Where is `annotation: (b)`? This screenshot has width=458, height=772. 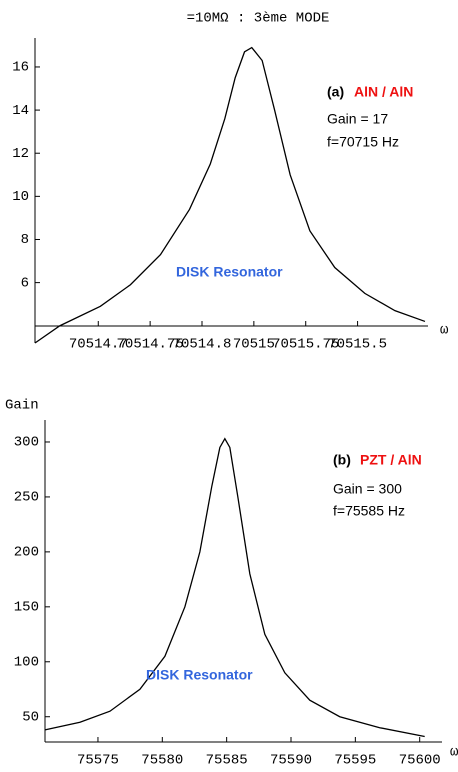
annotation: (b) is located at coordinates (342, 460).